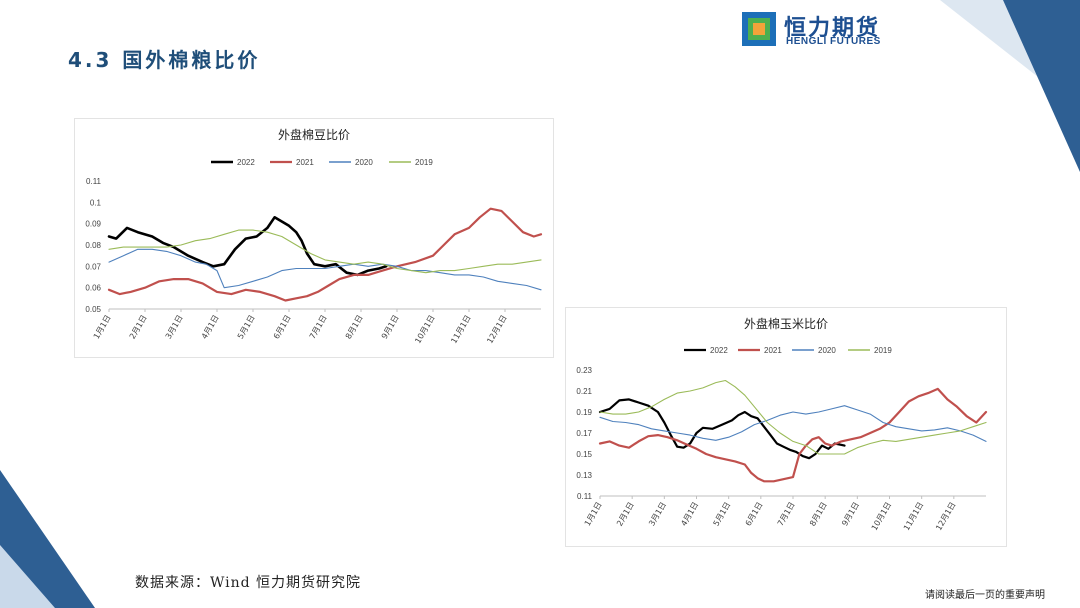 Image resolution: width=1080 pixels, height=608 pixels. What do you see at coordinates (584, 391) in the screenshot?
I see `y-tick-label: 0.21` at bounding box center [584, 391].